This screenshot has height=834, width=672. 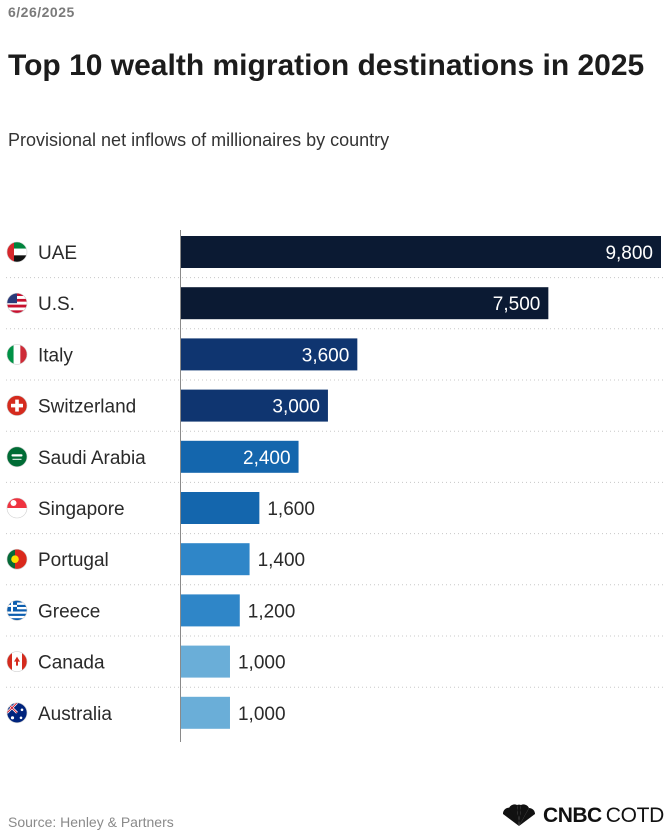 What do you see at coordinates (57, 253) in the screenshot?
I see `category-label: UAE` at bounding box center [57, 253].